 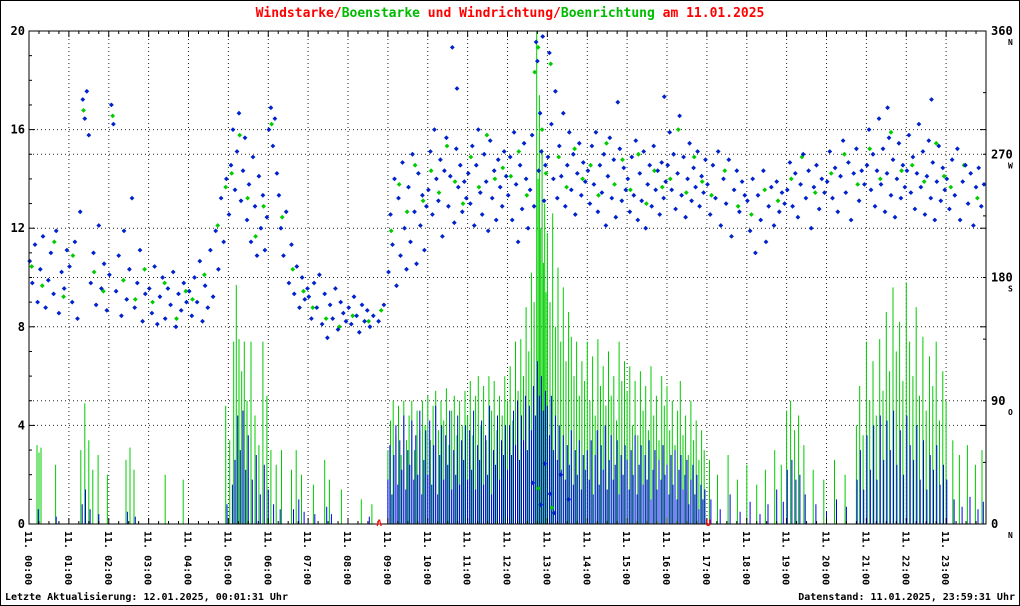 What do you see at coordinates (21, 524) in the screenshot?
I see `left-axis-tick-label: 0` at bounding box center [21, 524].